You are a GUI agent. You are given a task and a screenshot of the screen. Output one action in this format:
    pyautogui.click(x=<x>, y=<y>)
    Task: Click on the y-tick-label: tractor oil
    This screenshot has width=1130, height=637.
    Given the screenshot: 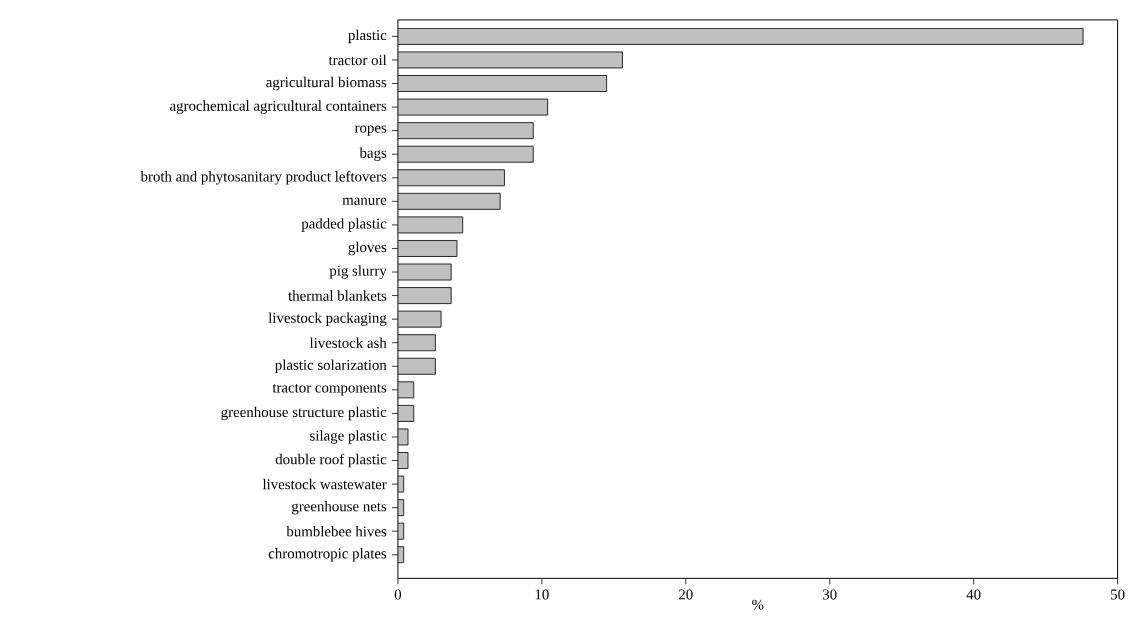 What is the action you would take?
    pyautogui.click(x=357, y=60)
    